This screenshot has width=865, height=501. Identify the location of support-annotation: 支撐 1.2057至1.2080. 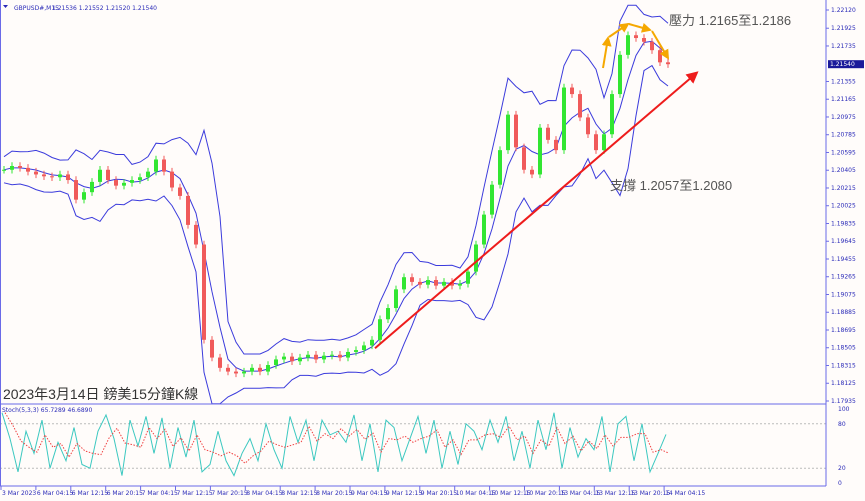
(671, 185).